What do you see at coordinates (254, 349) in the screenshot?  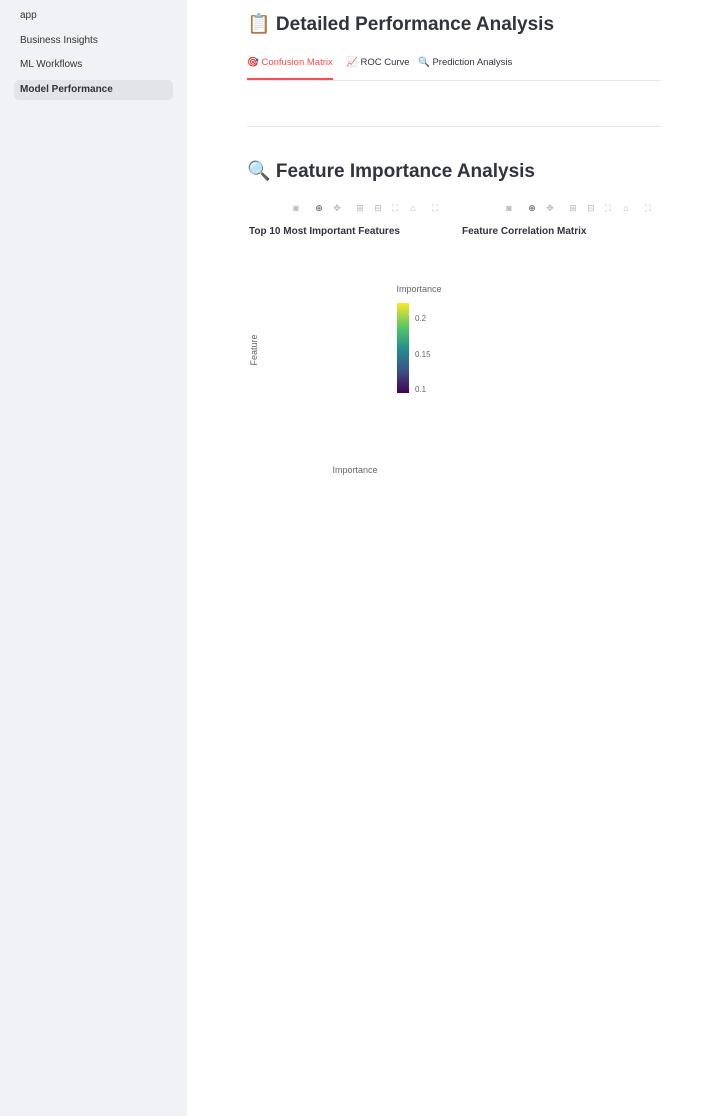 I see `y-axis-label: Feature` at bounding box center [254, 349].